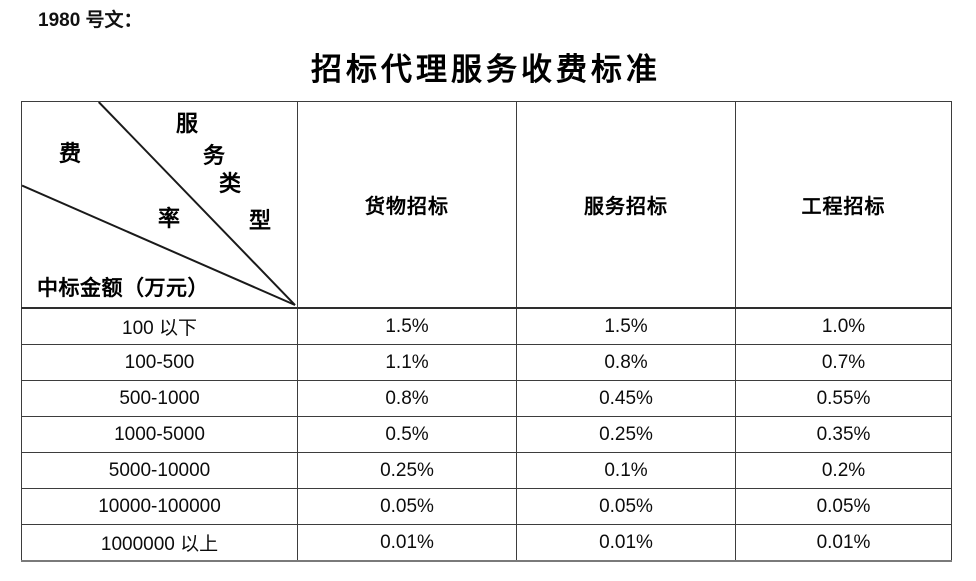 The width and height of the screenshot is (976, 581). I want to click on table-row: 5000-10000 0.25% 0.1% 0.2%, so click(486, 470).